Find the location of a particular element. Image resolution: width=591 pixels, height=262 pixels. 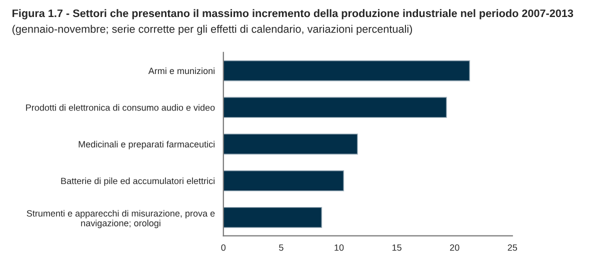

x-tick-label: 5 is located at coordinates (281, 247).